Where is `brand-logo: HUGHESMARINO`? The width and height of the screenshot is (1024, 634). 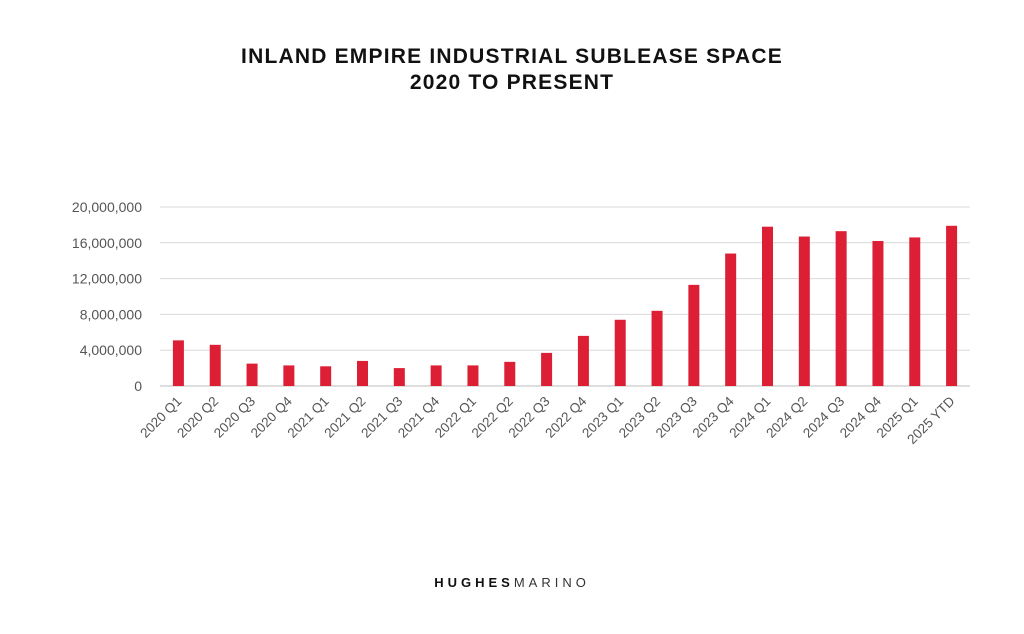 brand-logo: HUGHESMARINO is located at coordinates (512, 582).